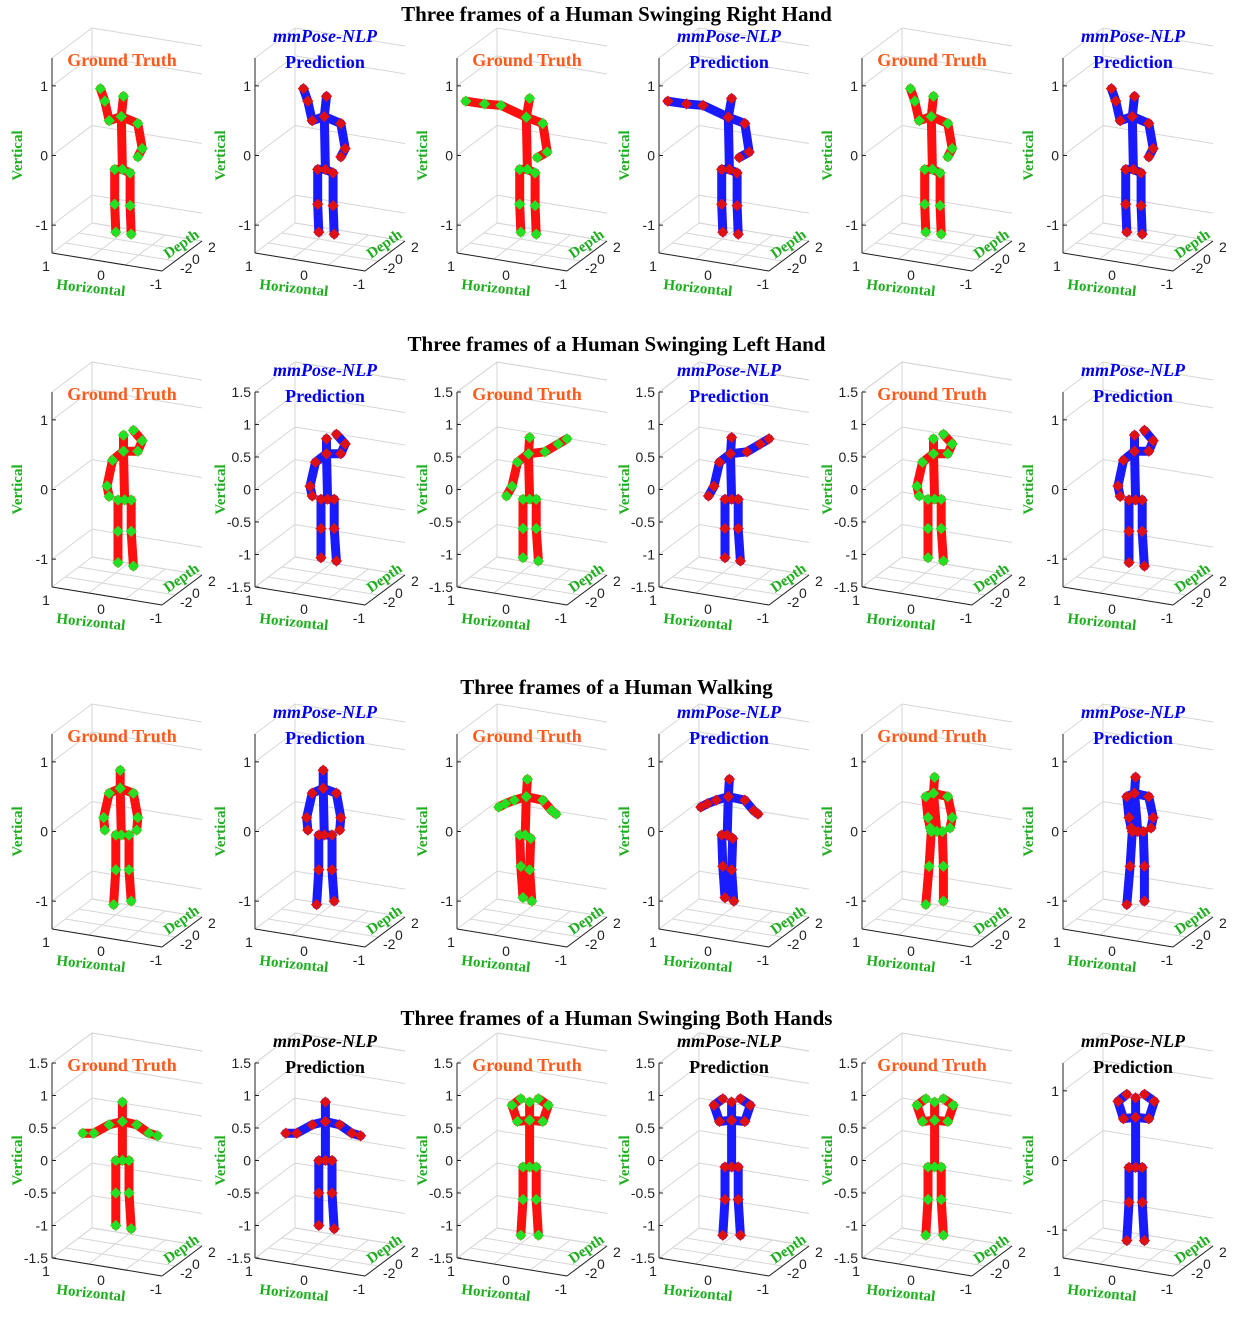 The image size is (1233, 1318). Describe the element at coordinates (444, 457) in the screenshot. I see `z-tick-label: 0.5` at that location.